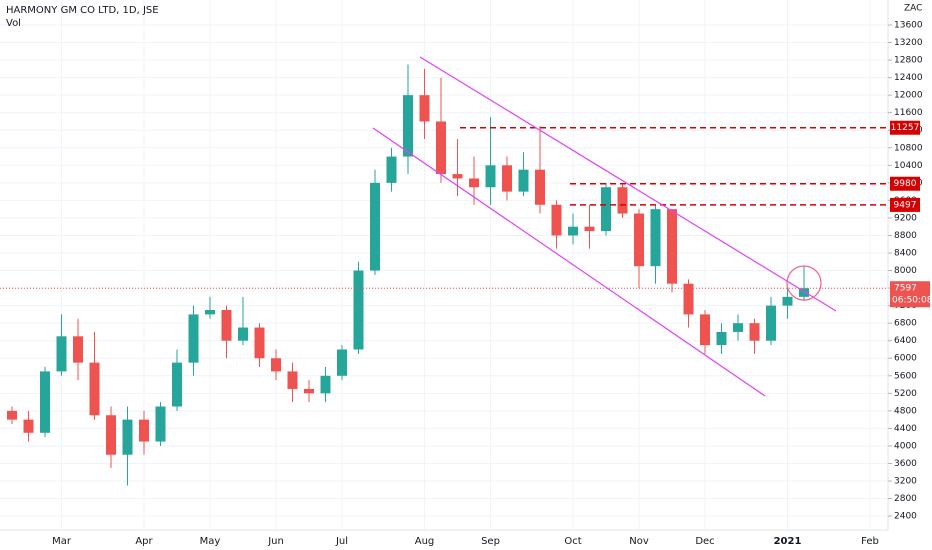  Describe the element at coordinates (908, 166) in the screenshot. I see `y-tick-label: 10400` at that location.